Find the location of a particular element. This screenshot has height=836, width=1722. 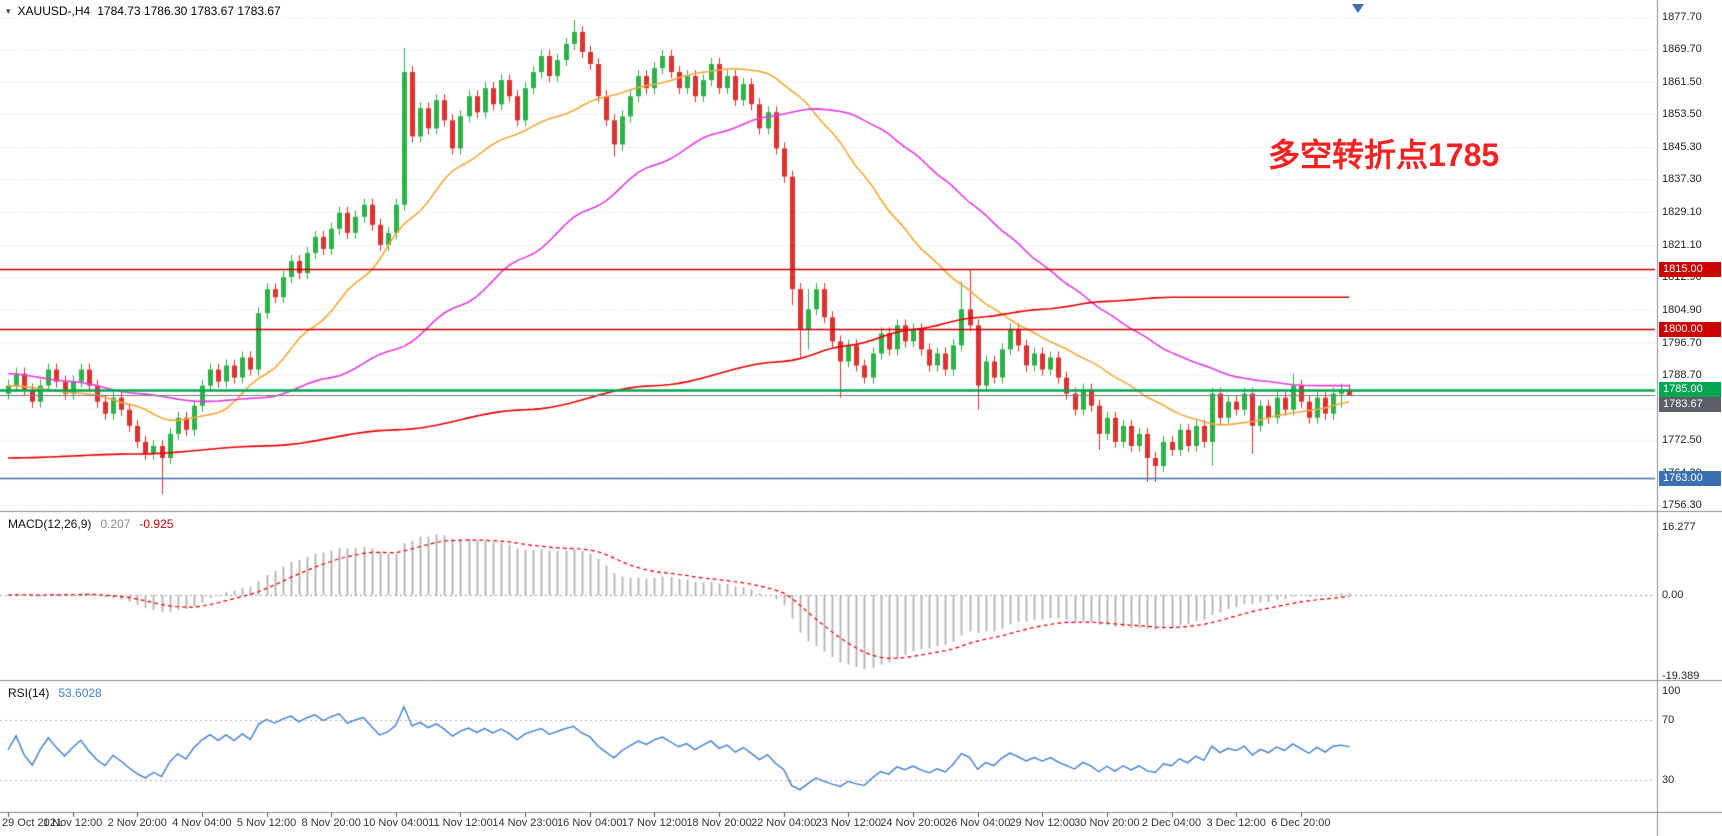

symbol-timeframe-label: XAUUSD-,H4 is located at coordinates (54, 11).